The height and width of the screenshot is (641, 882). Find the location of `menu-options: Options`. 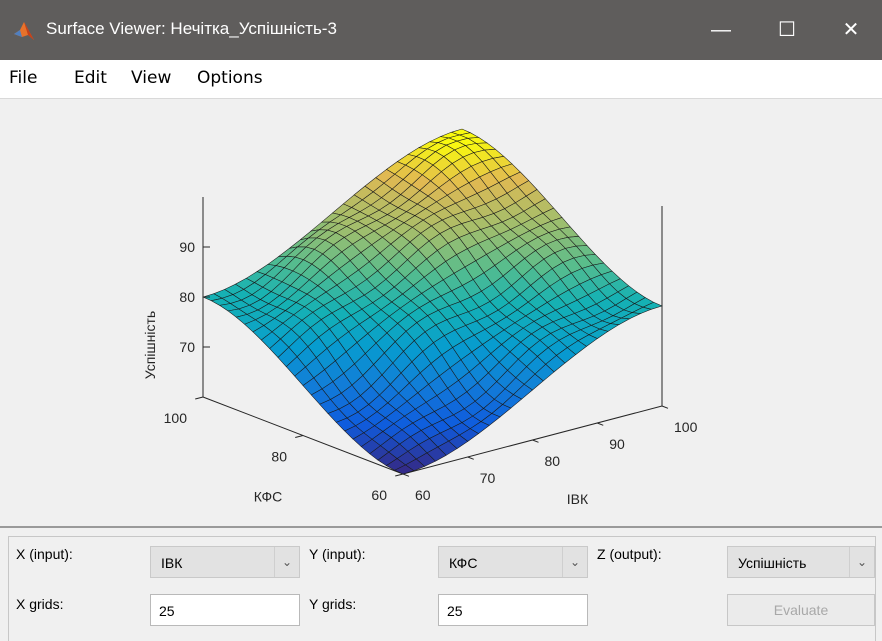

menu-options: Options is located at coordinates (230, 78).